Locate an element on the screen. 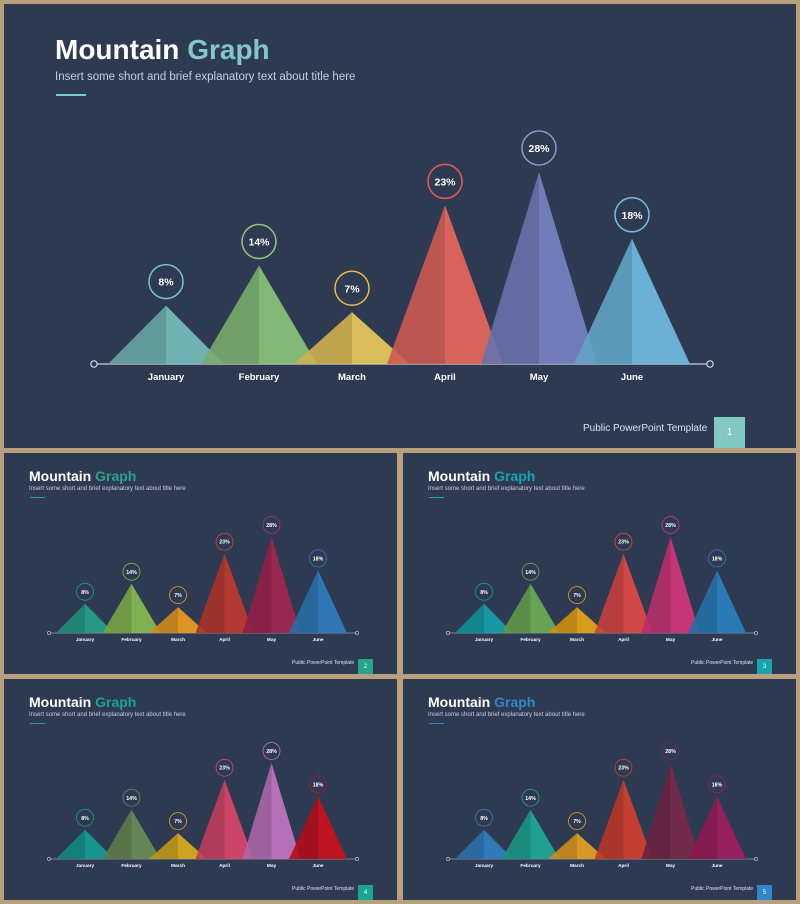  data-label: 14% is located at coordinates (259, 243).